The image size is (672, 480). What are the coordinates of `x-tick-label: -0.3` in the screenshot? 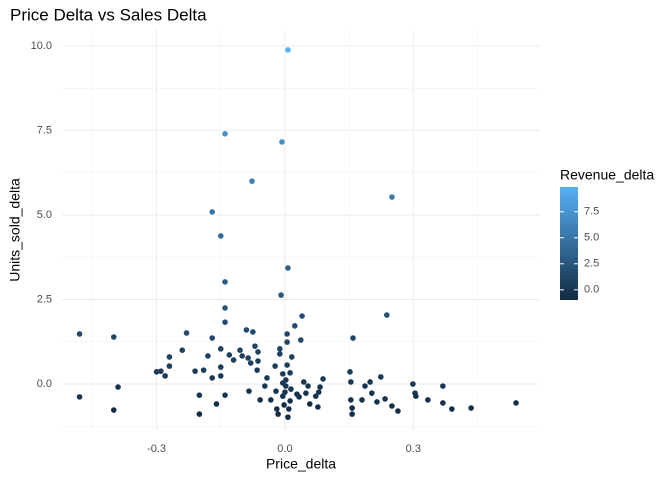 It's located at (156, 449).